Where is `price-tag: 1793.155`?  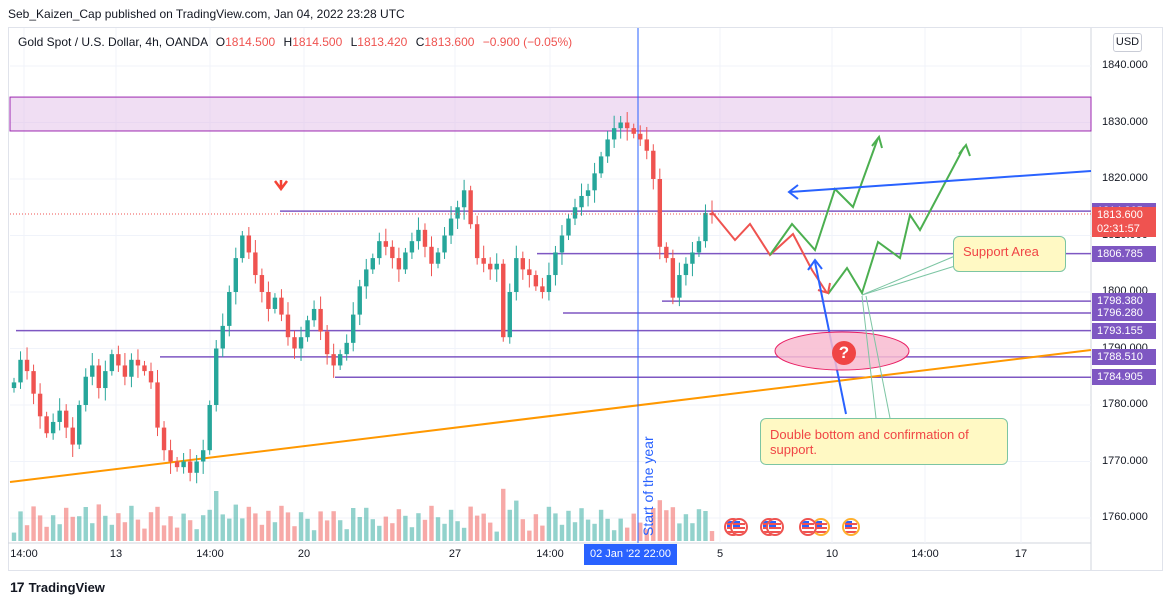 price-tag: 1793.155 is located at coordinates (1124, 330).